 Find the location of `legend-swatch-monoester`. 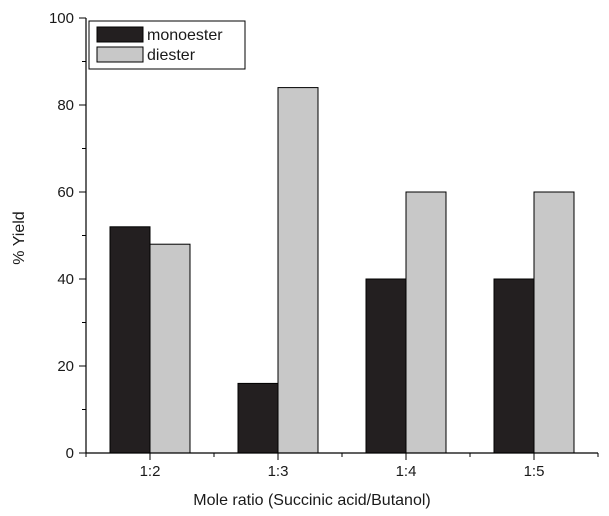

legend-swatch-monoester is located at coordinates (120, 34).